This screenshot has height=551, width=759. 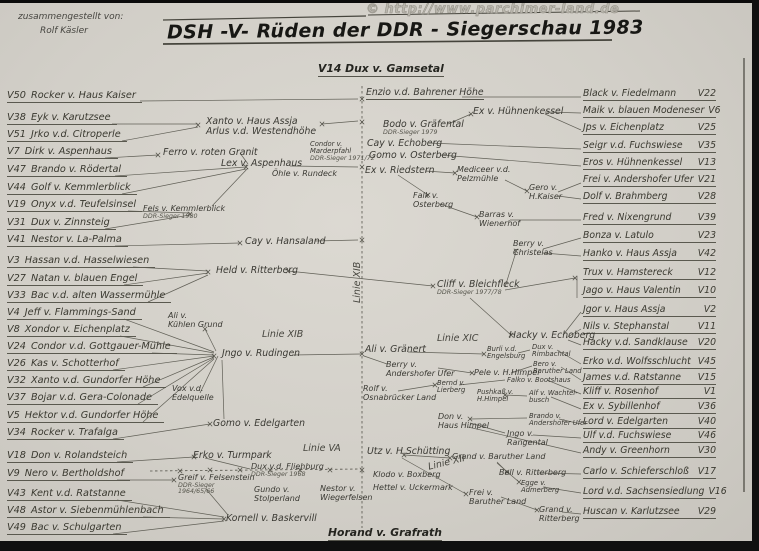 What do you see at coordinates (16, 278) in the screenshot?
I see `v-rank: V27` at bounding box center [16, 278].